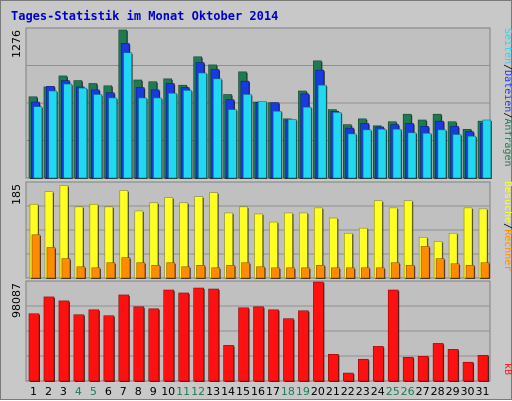 The image size is (512, 401). I want to click on x-tick-label-day-10: 10, so click(168, 391).